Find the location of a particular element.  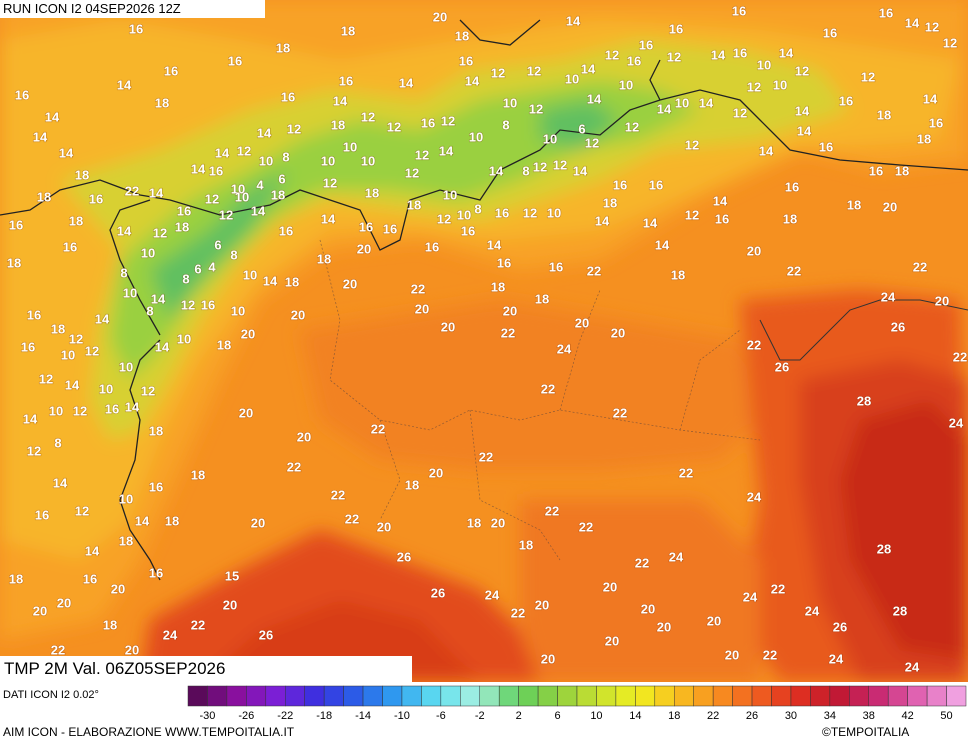

run-header: RUN ICON I2 04SEP2026 12Z is located at coordinates (132, 9).